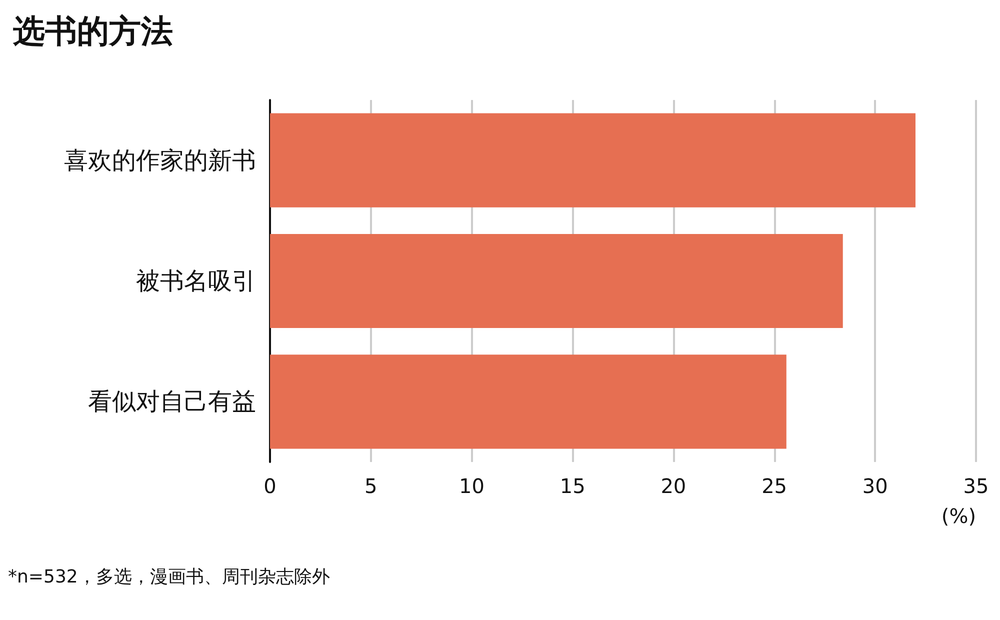 Image resolution: width=1000 pixels, height=620 pixels. What do you see at coordinates (471, 486) in the screenshot?
I see `x-tick-label: 10` at bounding box center [471, 486].